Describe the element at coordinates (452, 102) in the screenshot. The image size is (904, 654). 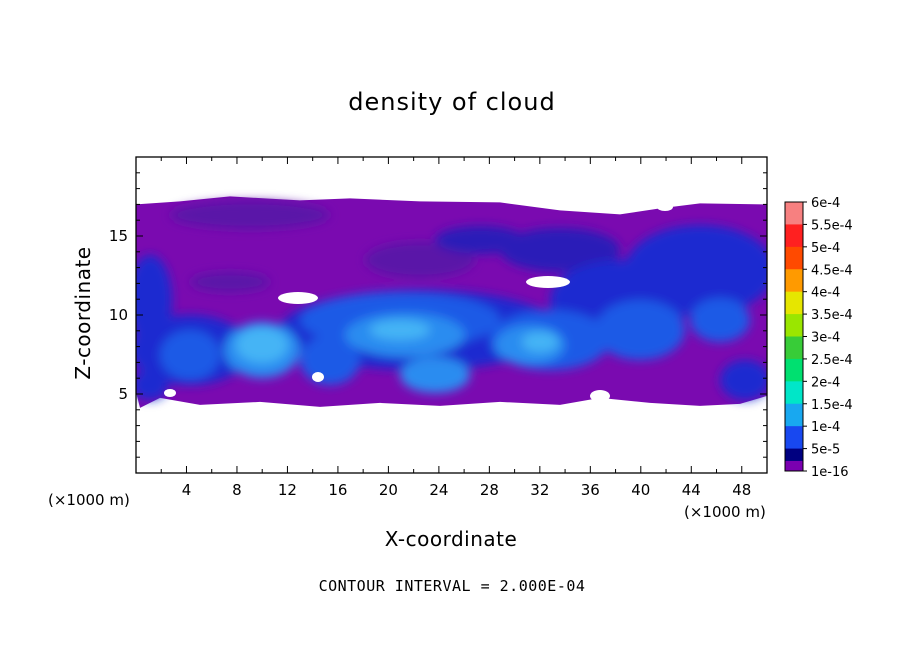
I see `chart-title: density of cloud` at that location.